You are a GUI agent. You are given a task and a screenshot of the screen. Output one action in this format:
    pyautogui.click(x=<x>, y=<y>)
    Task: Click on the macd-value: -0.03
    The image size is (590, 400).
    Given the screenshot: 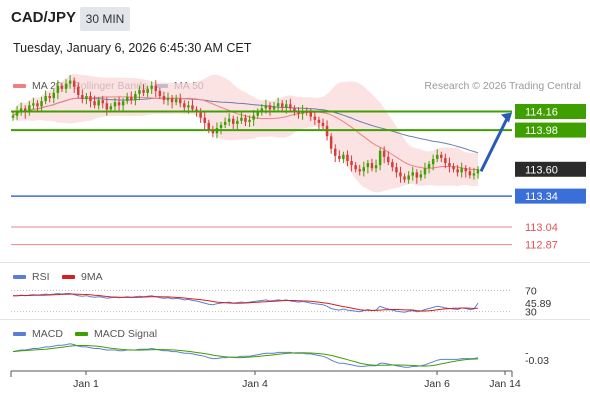 What is the action you would take?
    pyautogui.click(x=537, y=361)
    